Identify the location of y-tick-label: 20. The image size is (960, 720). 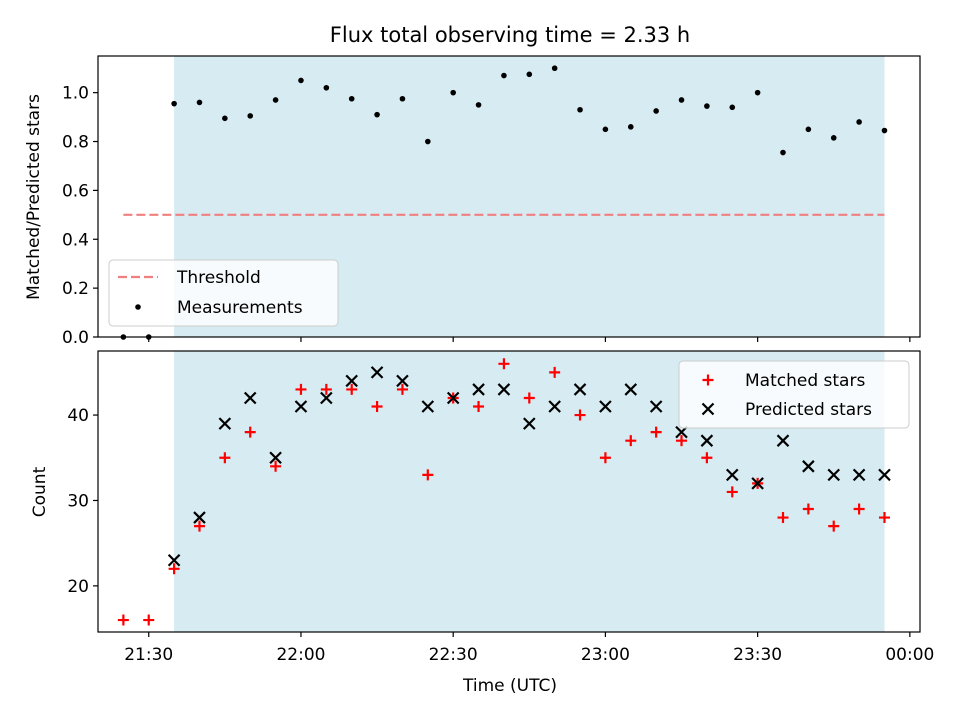
(78, 587).